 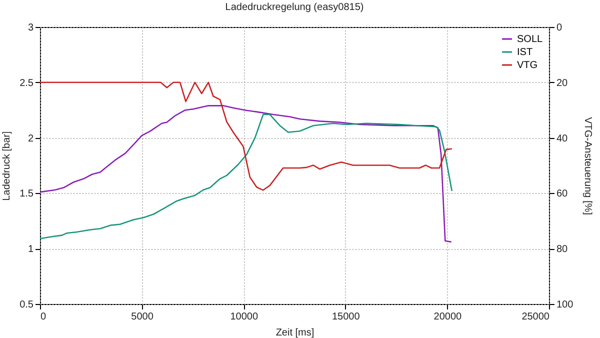 I want to click on y-tick-label: 3, so click(x=31, y=28).